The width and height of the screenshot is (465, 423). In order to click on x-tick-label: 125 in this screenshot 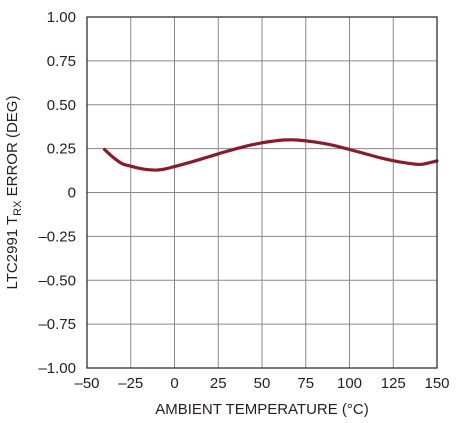, I will do `click(393, 383)`.